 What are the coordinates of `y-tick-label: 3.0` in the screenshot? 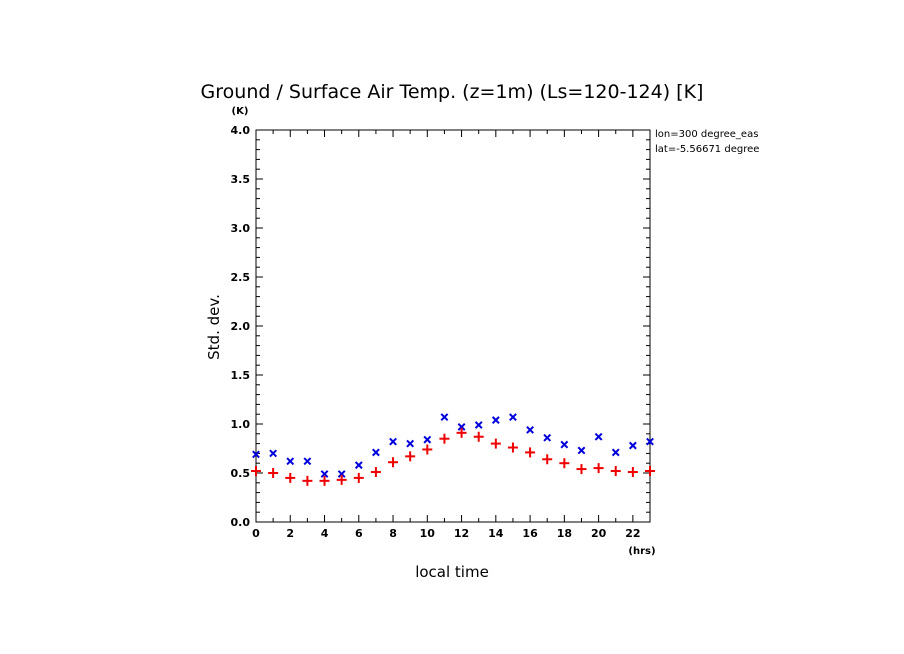 It's located at (241, 228).